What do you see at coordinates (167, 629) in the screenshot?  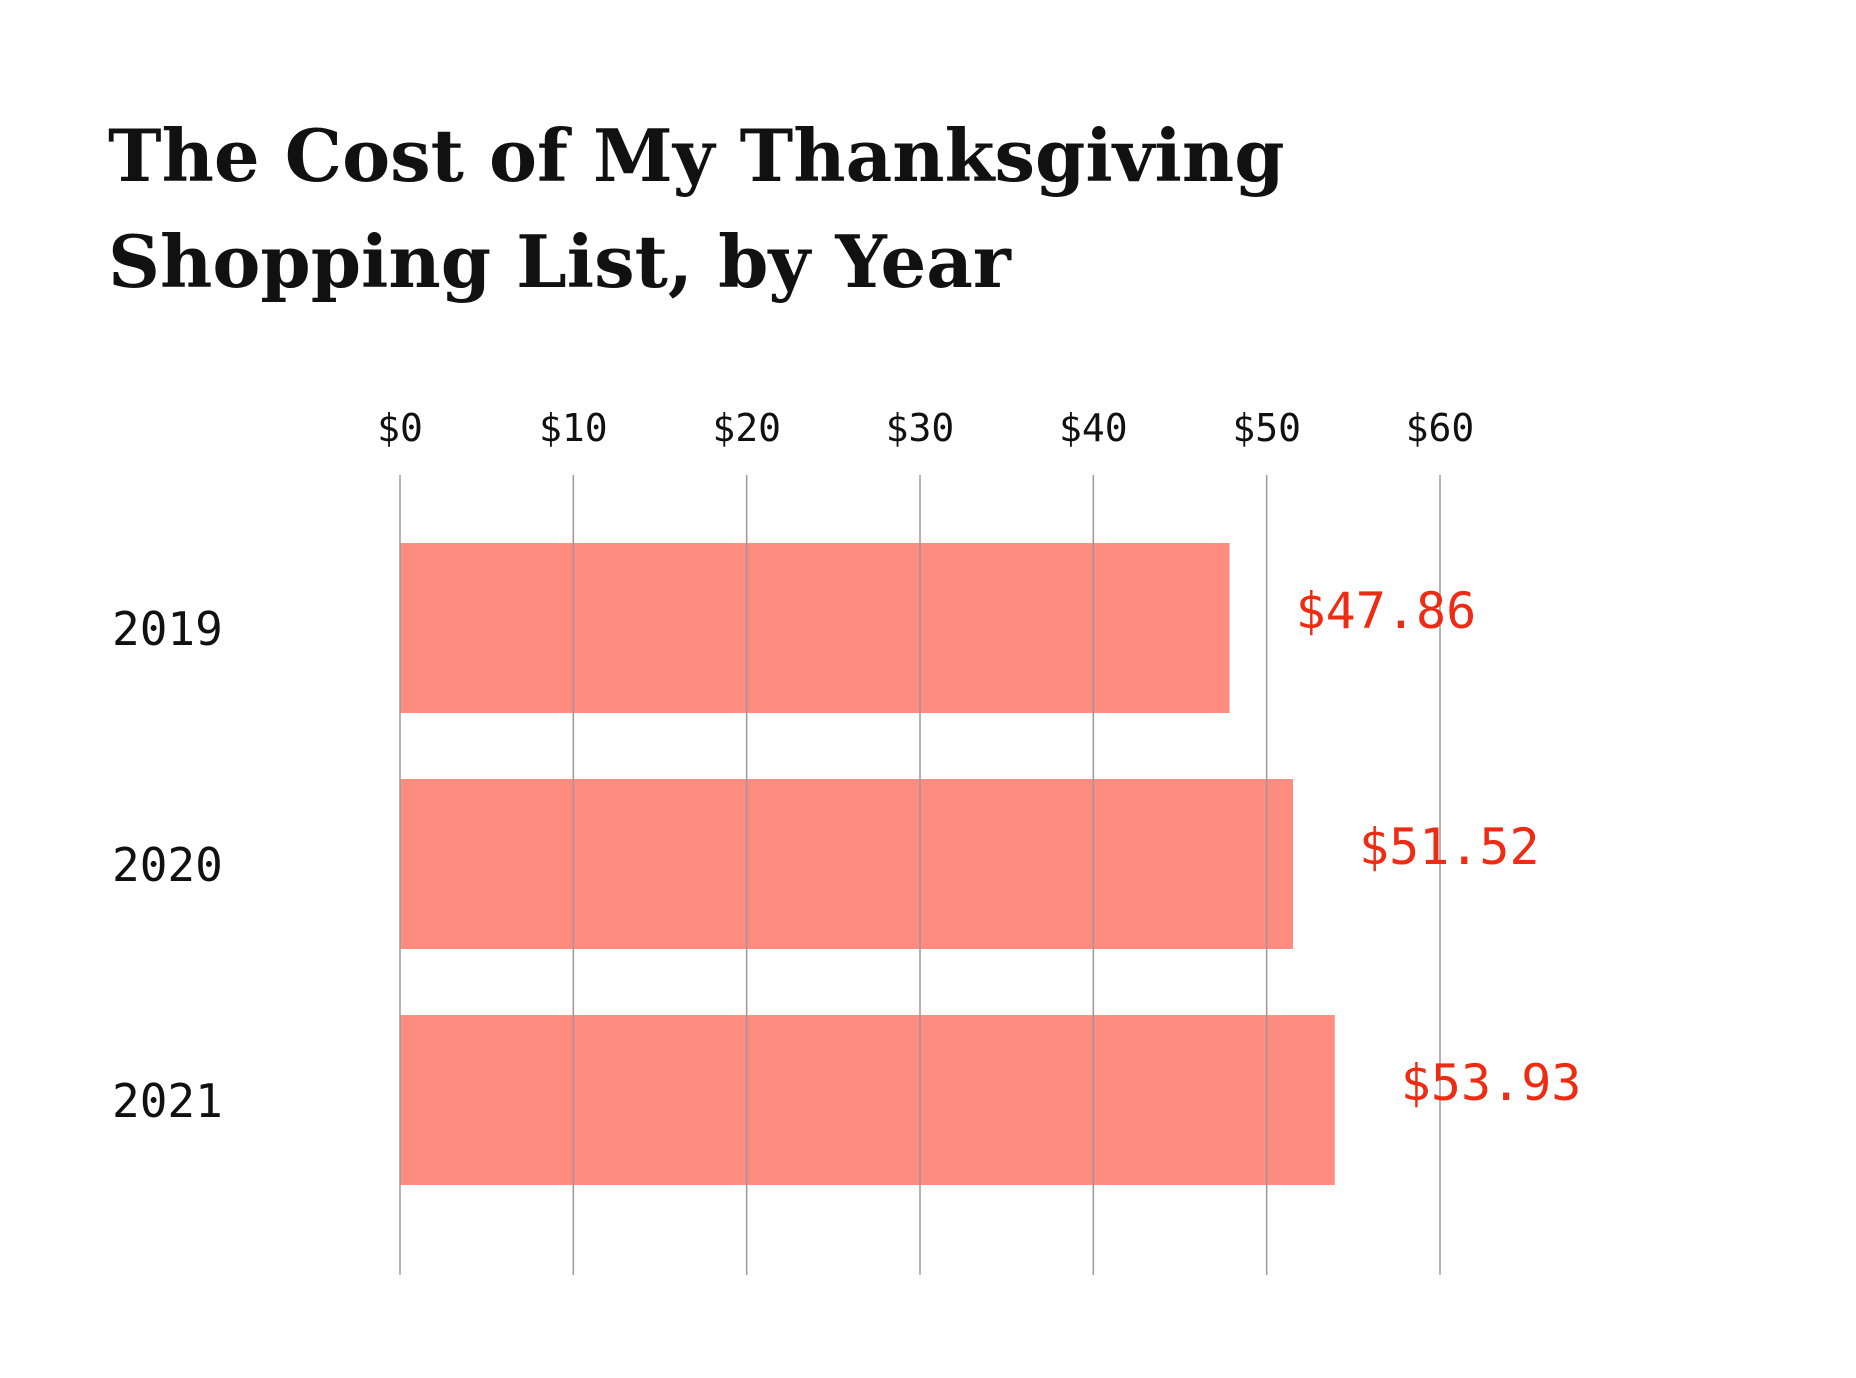 I see `category-label: 2019` at bounding box center [167, 629].